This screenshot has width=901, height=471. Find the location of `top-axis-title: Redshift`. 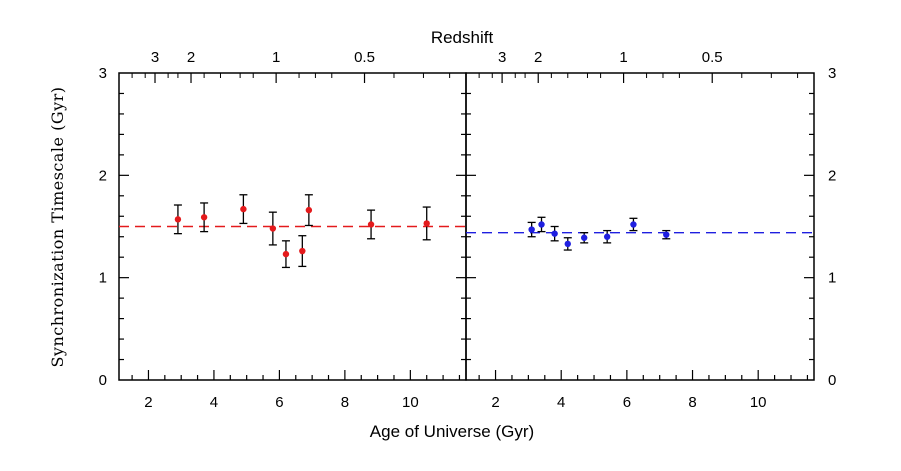

top-axis-title: Redshift is located at coordinates (462, 37).